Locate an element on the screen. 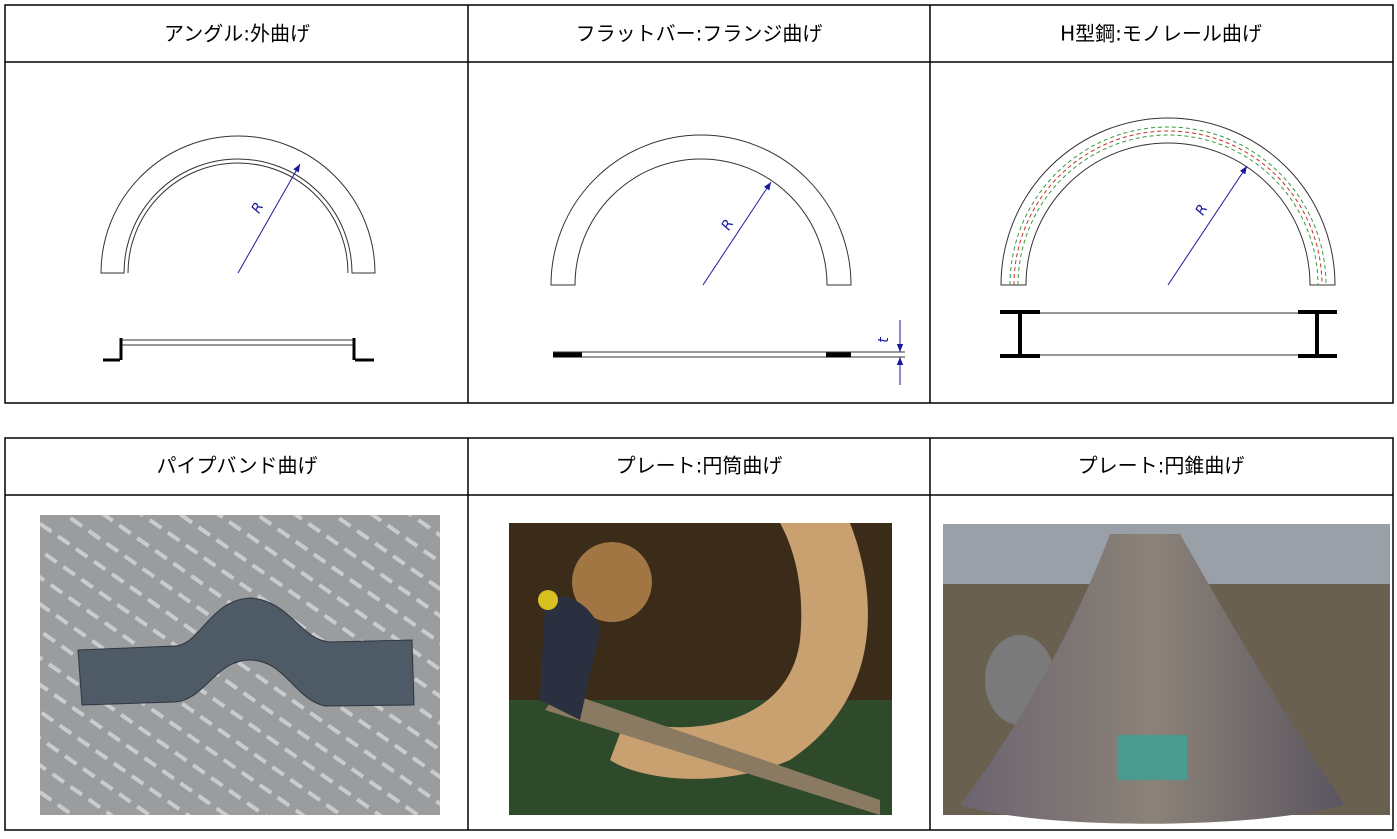 This screenshot has height=839, width=1397. angle-diagram is located at coordinates (238, 248).